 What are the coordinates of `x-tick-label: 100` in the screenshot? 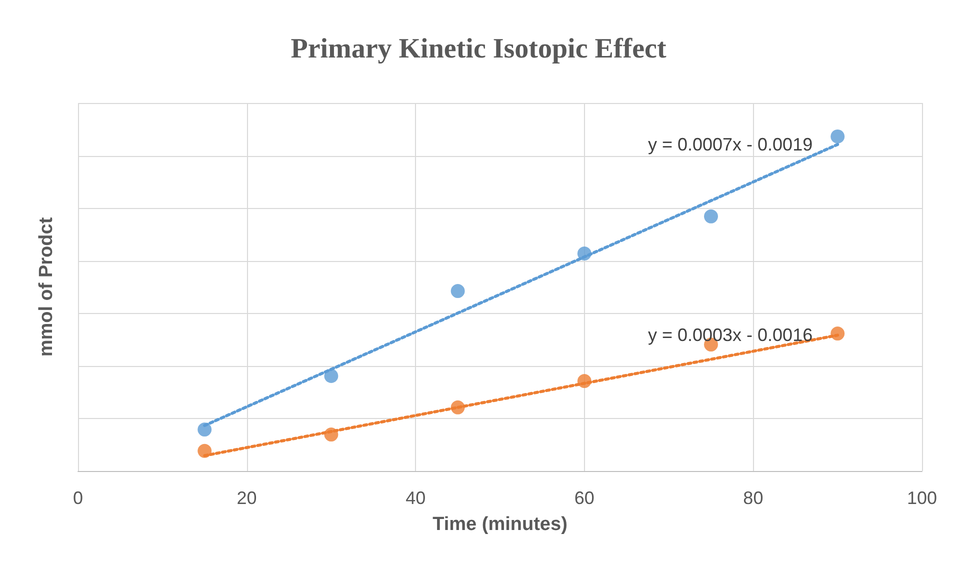 It's located at (922, 498).